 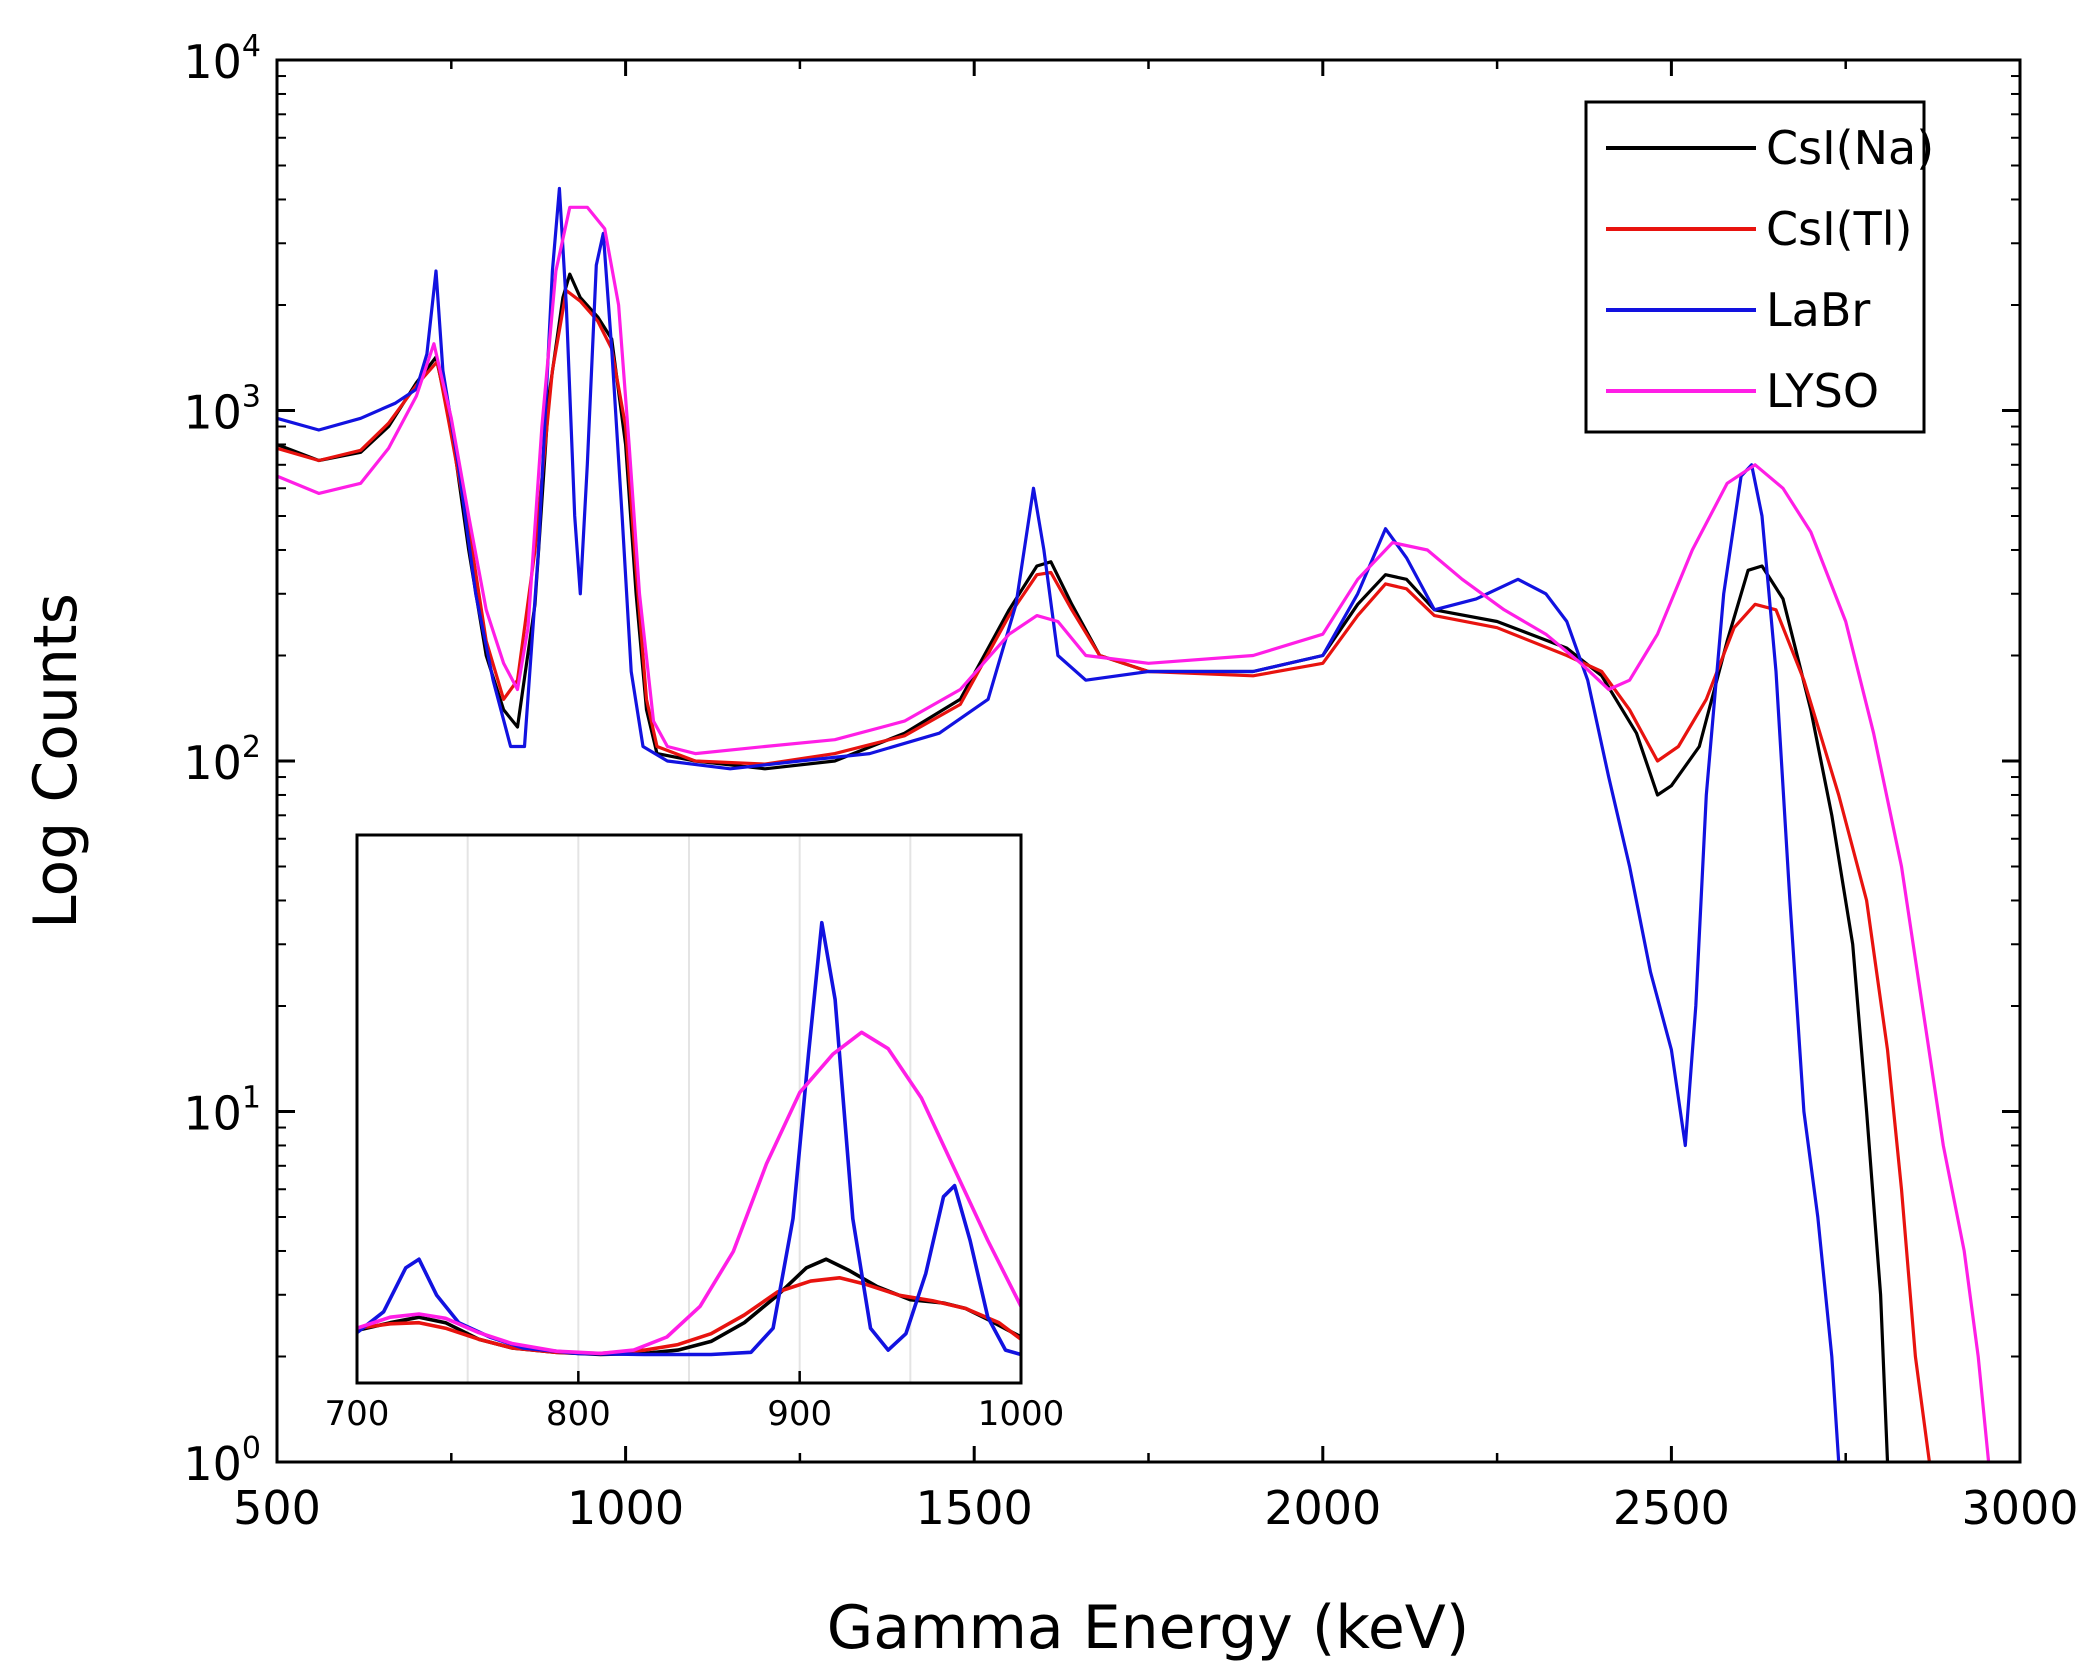 I want to click on legend-label-labr: LaBr, so click(x=1818, y=310).